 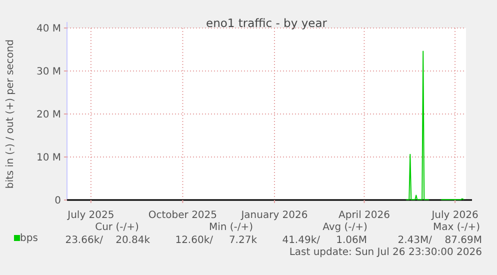 What do you see at coordinates (29, 238) in the screenshot?
I see `legend-label: bps` at bounding box center [29, 238].